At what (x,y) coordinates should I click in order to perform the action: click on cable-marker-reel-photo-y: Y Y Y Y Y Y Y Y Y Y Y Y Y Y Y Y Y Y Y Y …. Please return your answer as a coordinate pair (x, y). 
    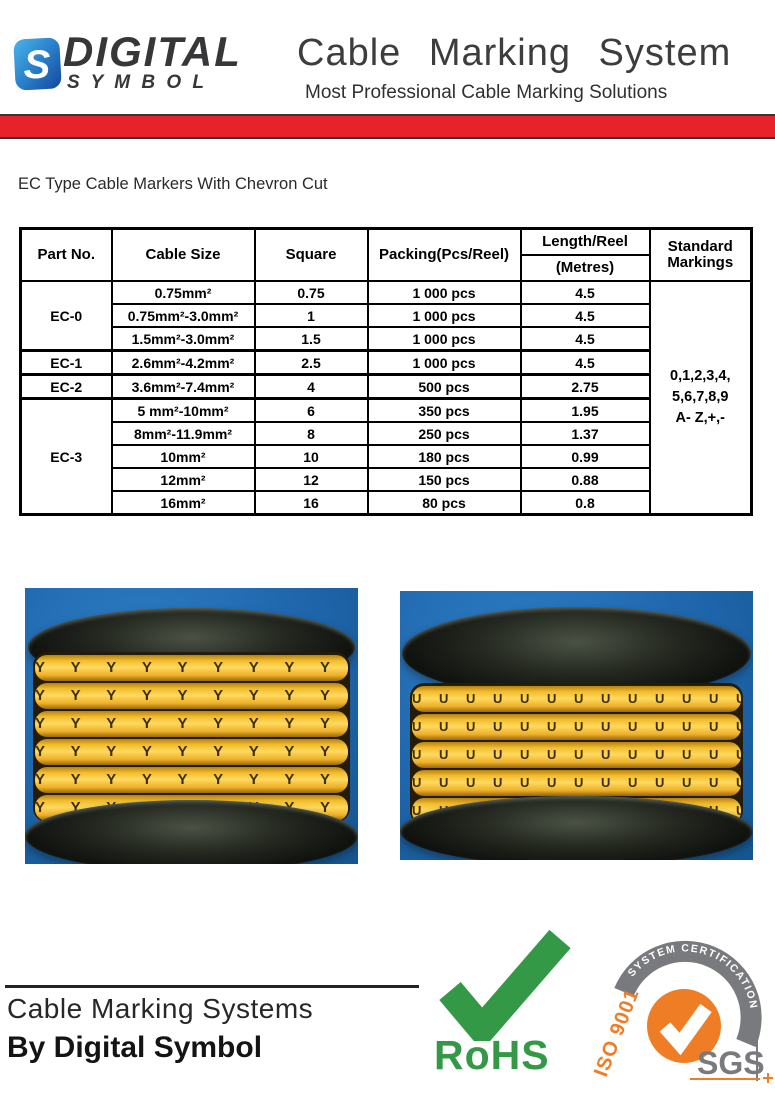
    Looking at the image, I should click on (191, 726).